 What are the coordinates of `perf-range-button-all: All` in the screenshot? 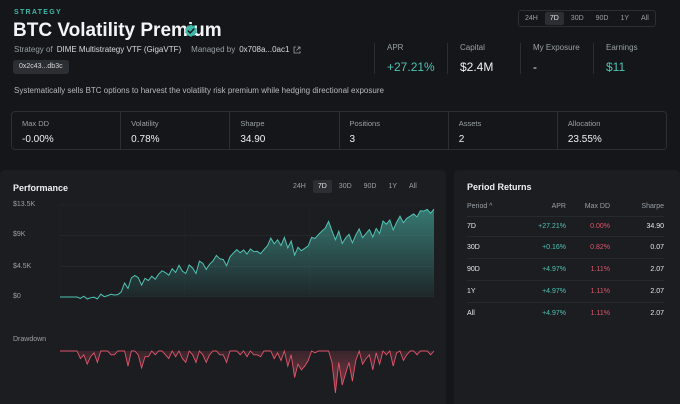 It's located at (413, 186).